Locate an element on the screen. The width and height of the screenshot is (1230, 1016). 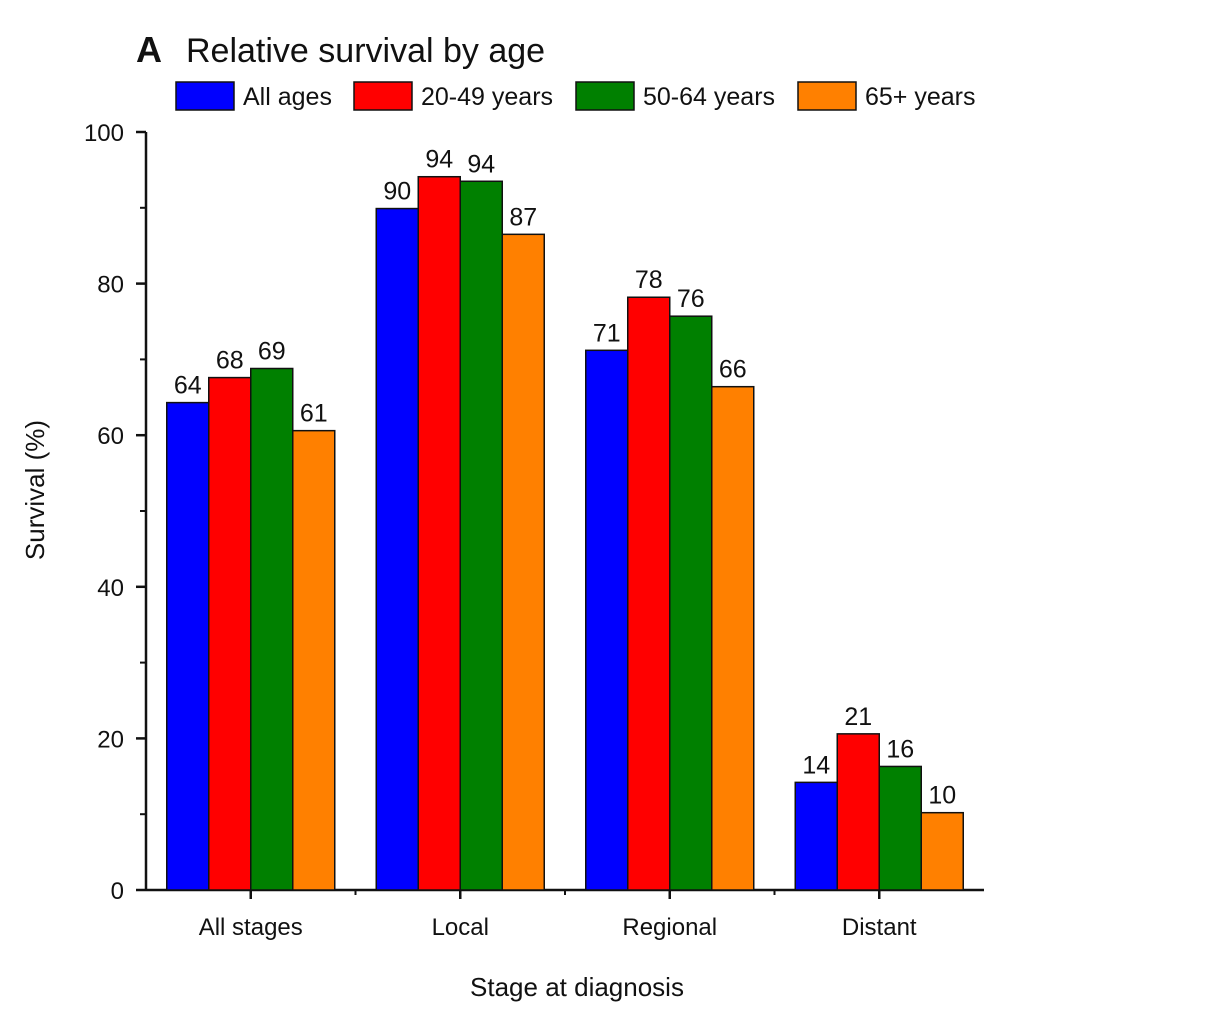
bar-distant-65-years is located at coordinates (942, 851).